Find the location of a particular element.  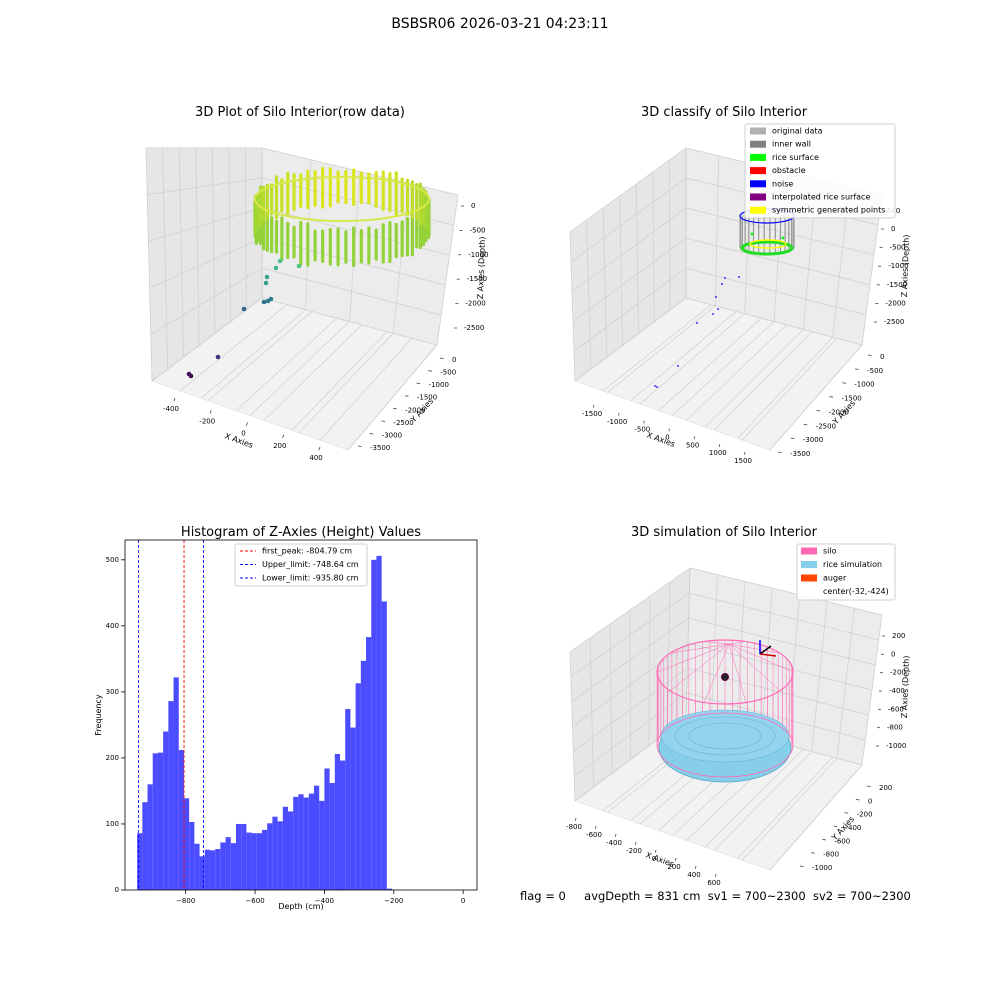

x-tick-label: -200 is located at coordinates (634, 851).